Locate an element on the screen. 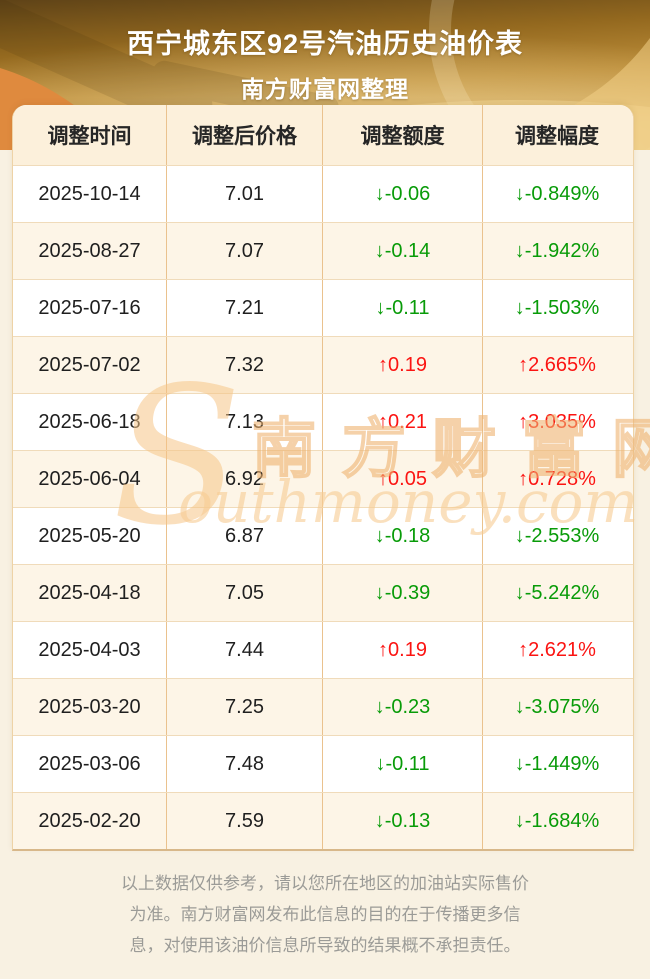 This screenshot has height=979, width=650. cell-percent: ↑3.035% is located at coordinates (557, 421).